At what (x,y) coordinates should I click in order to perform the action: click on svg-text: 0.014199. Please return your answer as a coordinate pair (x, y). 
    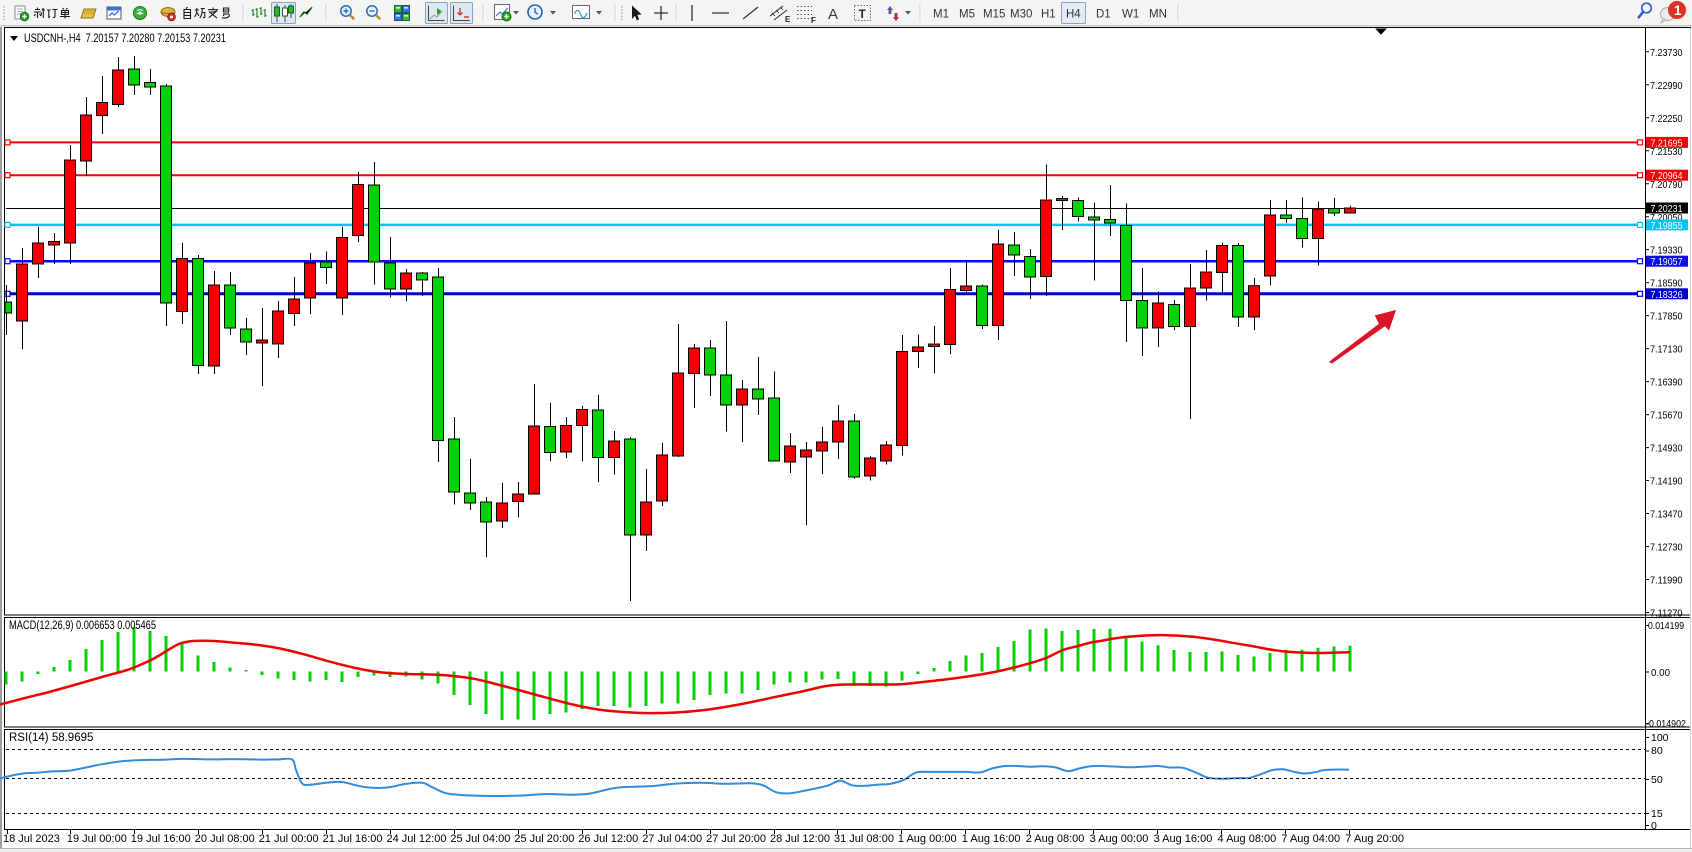
    Looking at the image, I should click on (1666, 626).